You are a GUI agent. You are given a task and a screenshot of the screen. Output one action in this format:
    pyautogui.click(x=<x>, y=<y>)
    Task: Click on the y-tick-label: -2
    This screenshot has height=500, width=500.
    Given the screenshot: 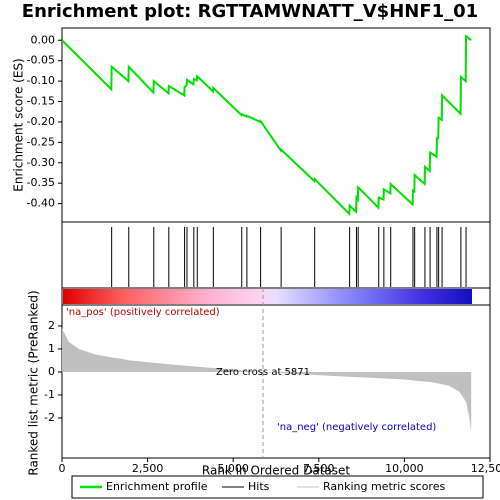 What is the action you would take?
    pyautogui.click(x=49, y=417)
    